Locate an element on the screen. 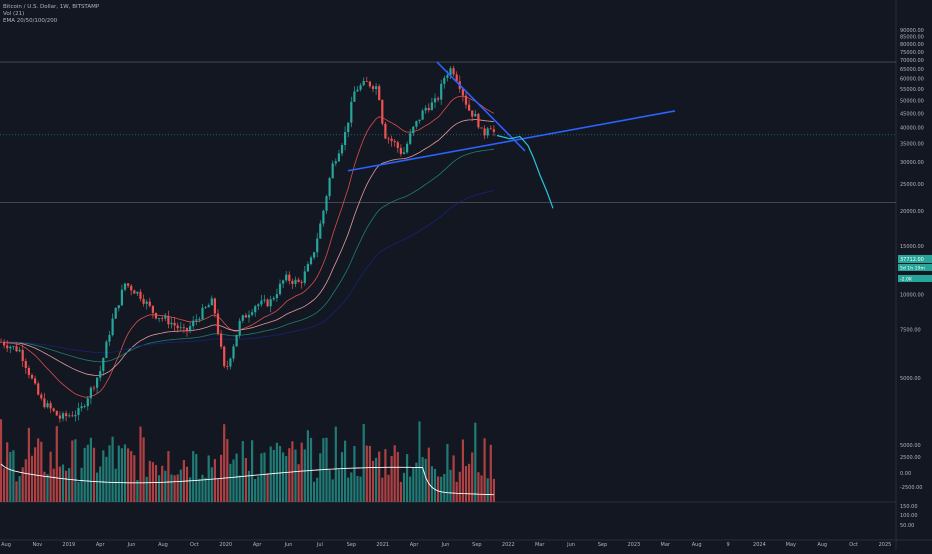 This screenshot has height=554, width=932. legend-ema: EMA 20/50/100/200 is located at coordinates (30, 21).